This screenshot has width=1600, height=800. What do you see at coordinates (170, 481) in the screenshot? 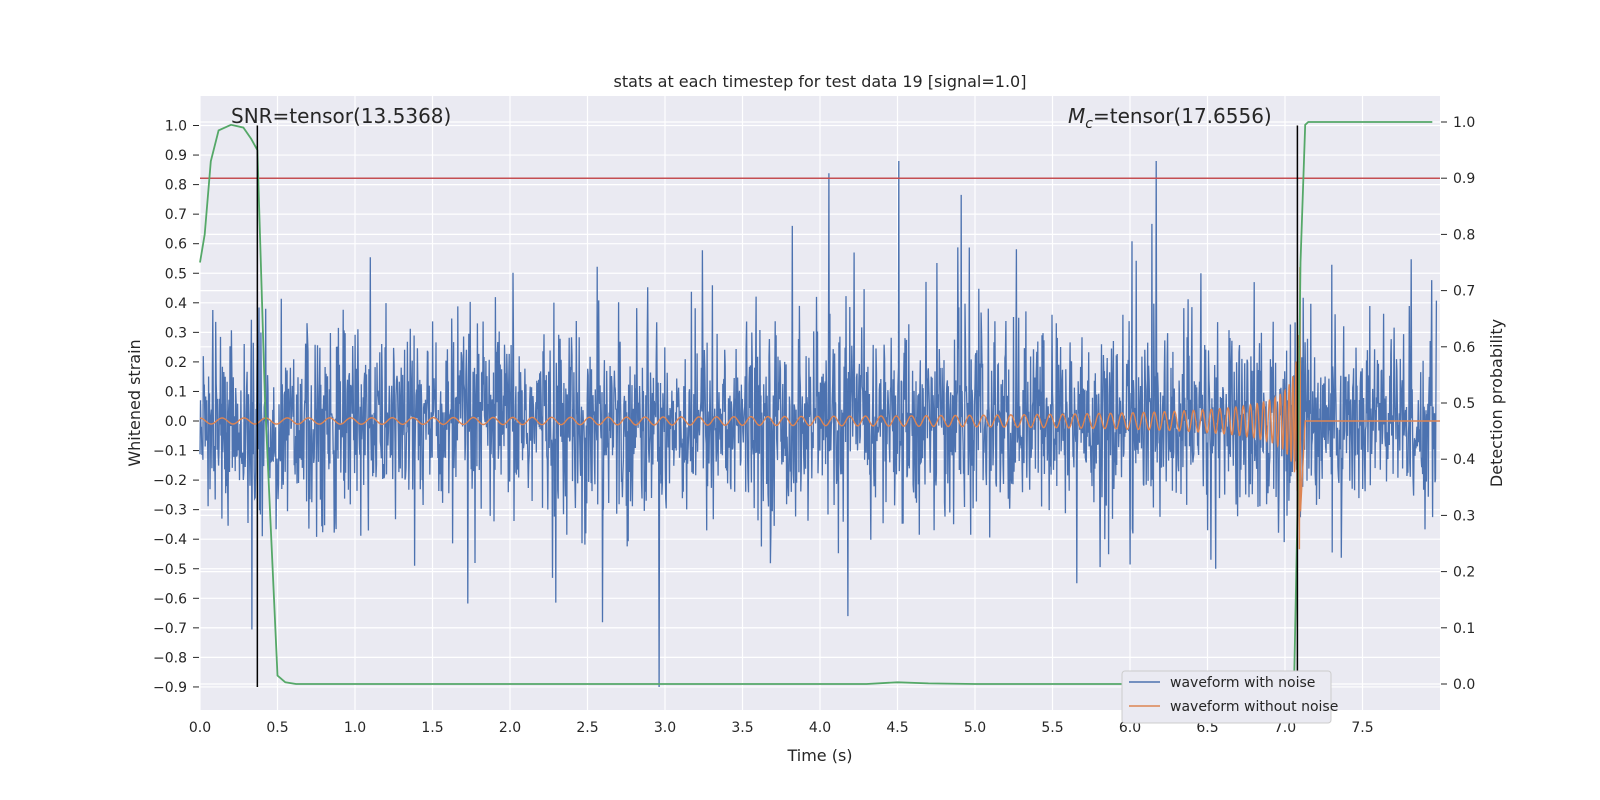
I see `y-tick-label: −0.2` at bounding box center [170, 481].